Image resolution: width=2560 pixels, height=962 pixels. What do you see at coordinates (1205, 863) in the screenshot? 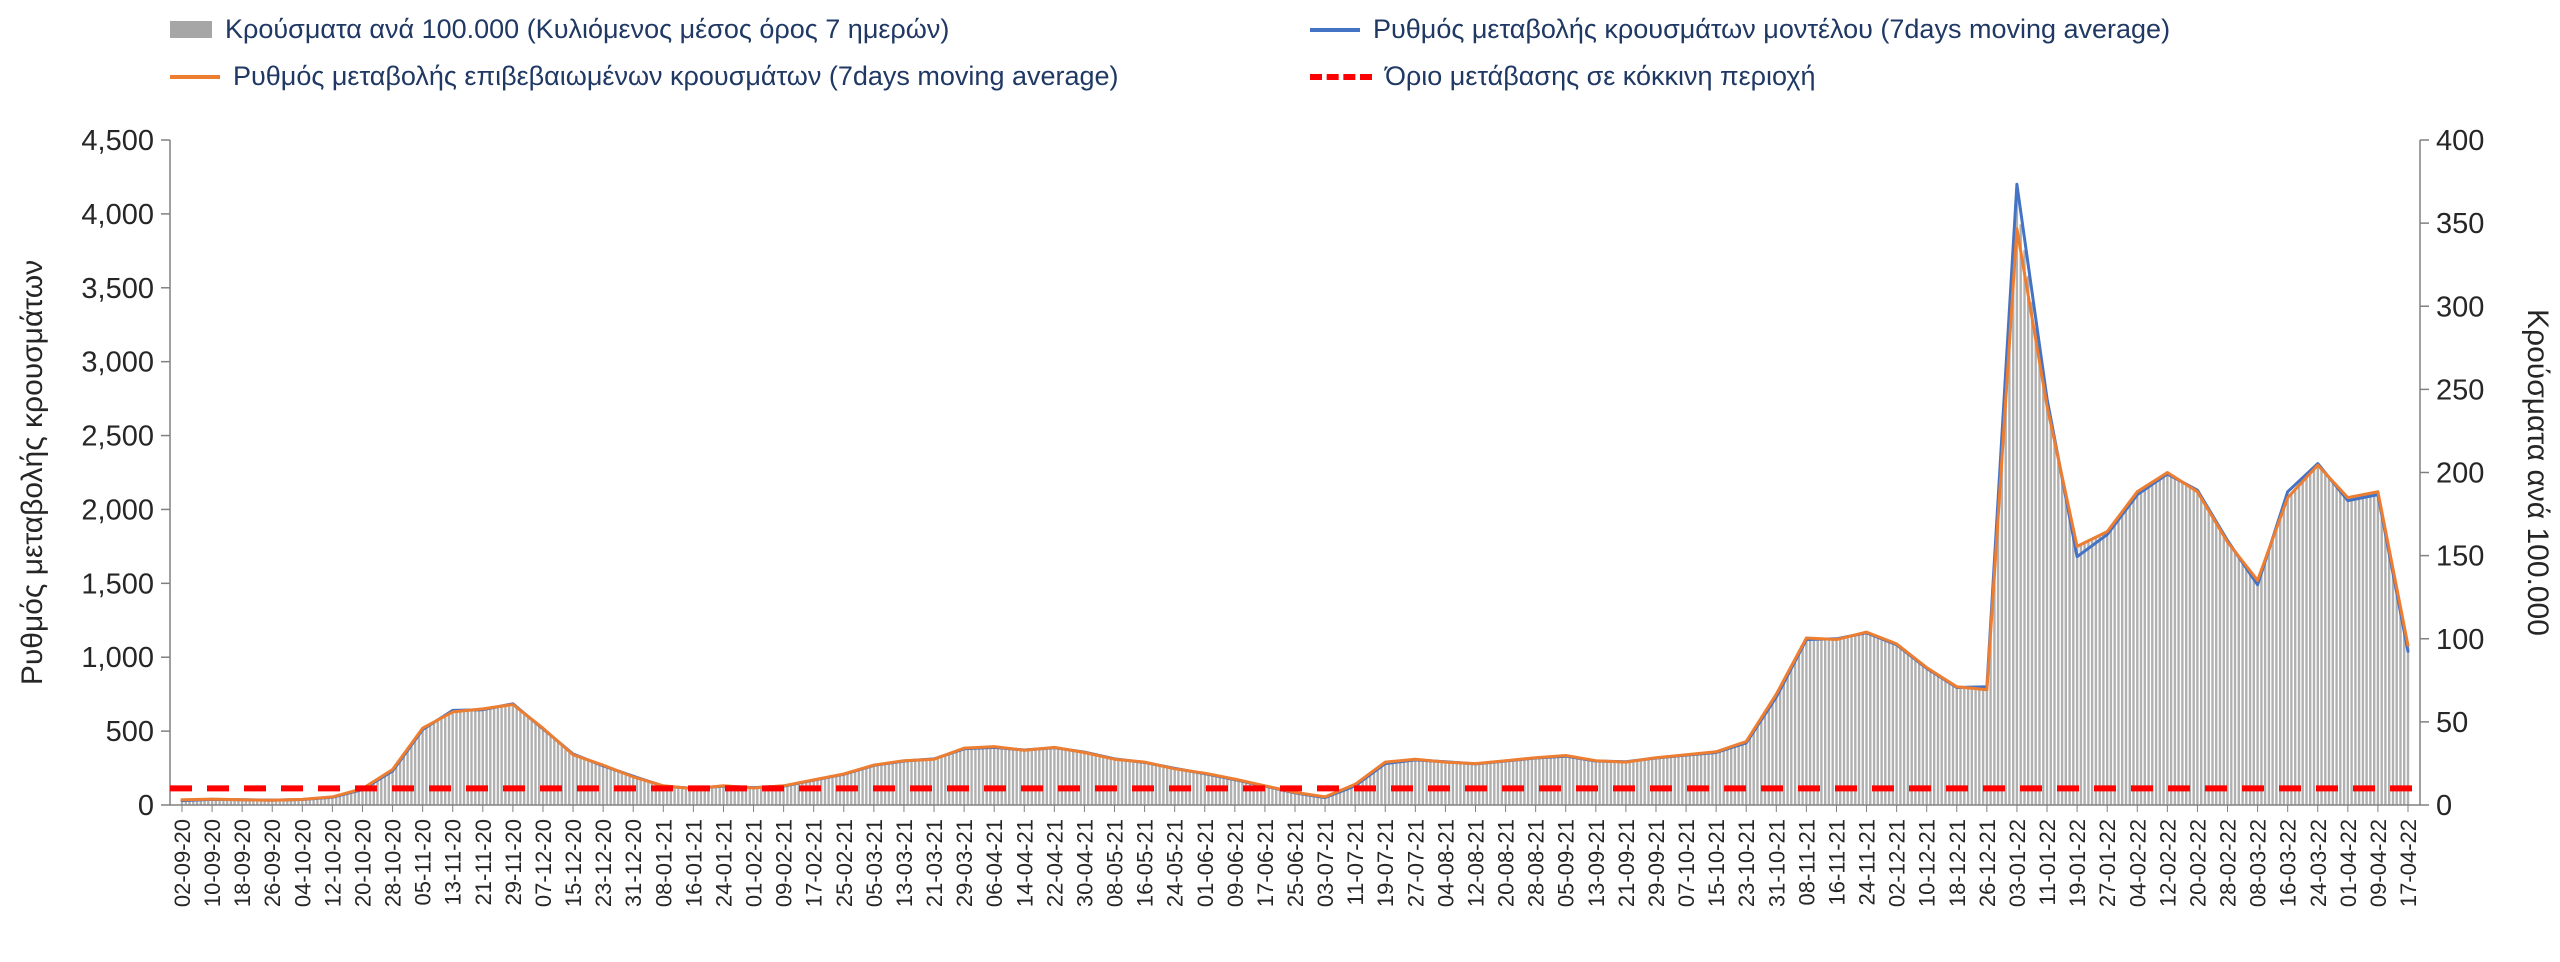
I see `svg-text: 01-06-21` at bounding box center [1205, 863].